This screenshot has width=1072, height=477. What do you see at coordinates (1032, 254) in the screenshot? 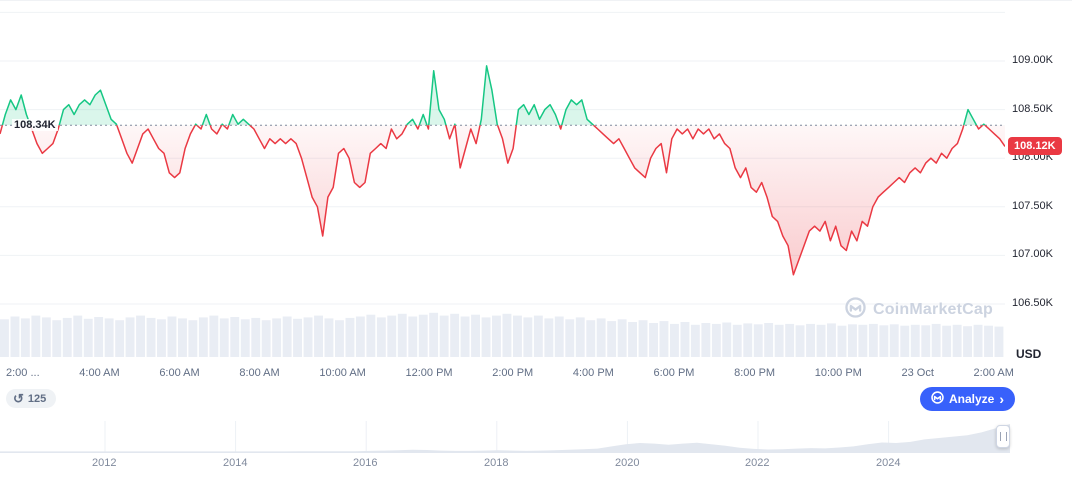
I see `y-tick: 107.00K` at bounding box center [1032, 254].